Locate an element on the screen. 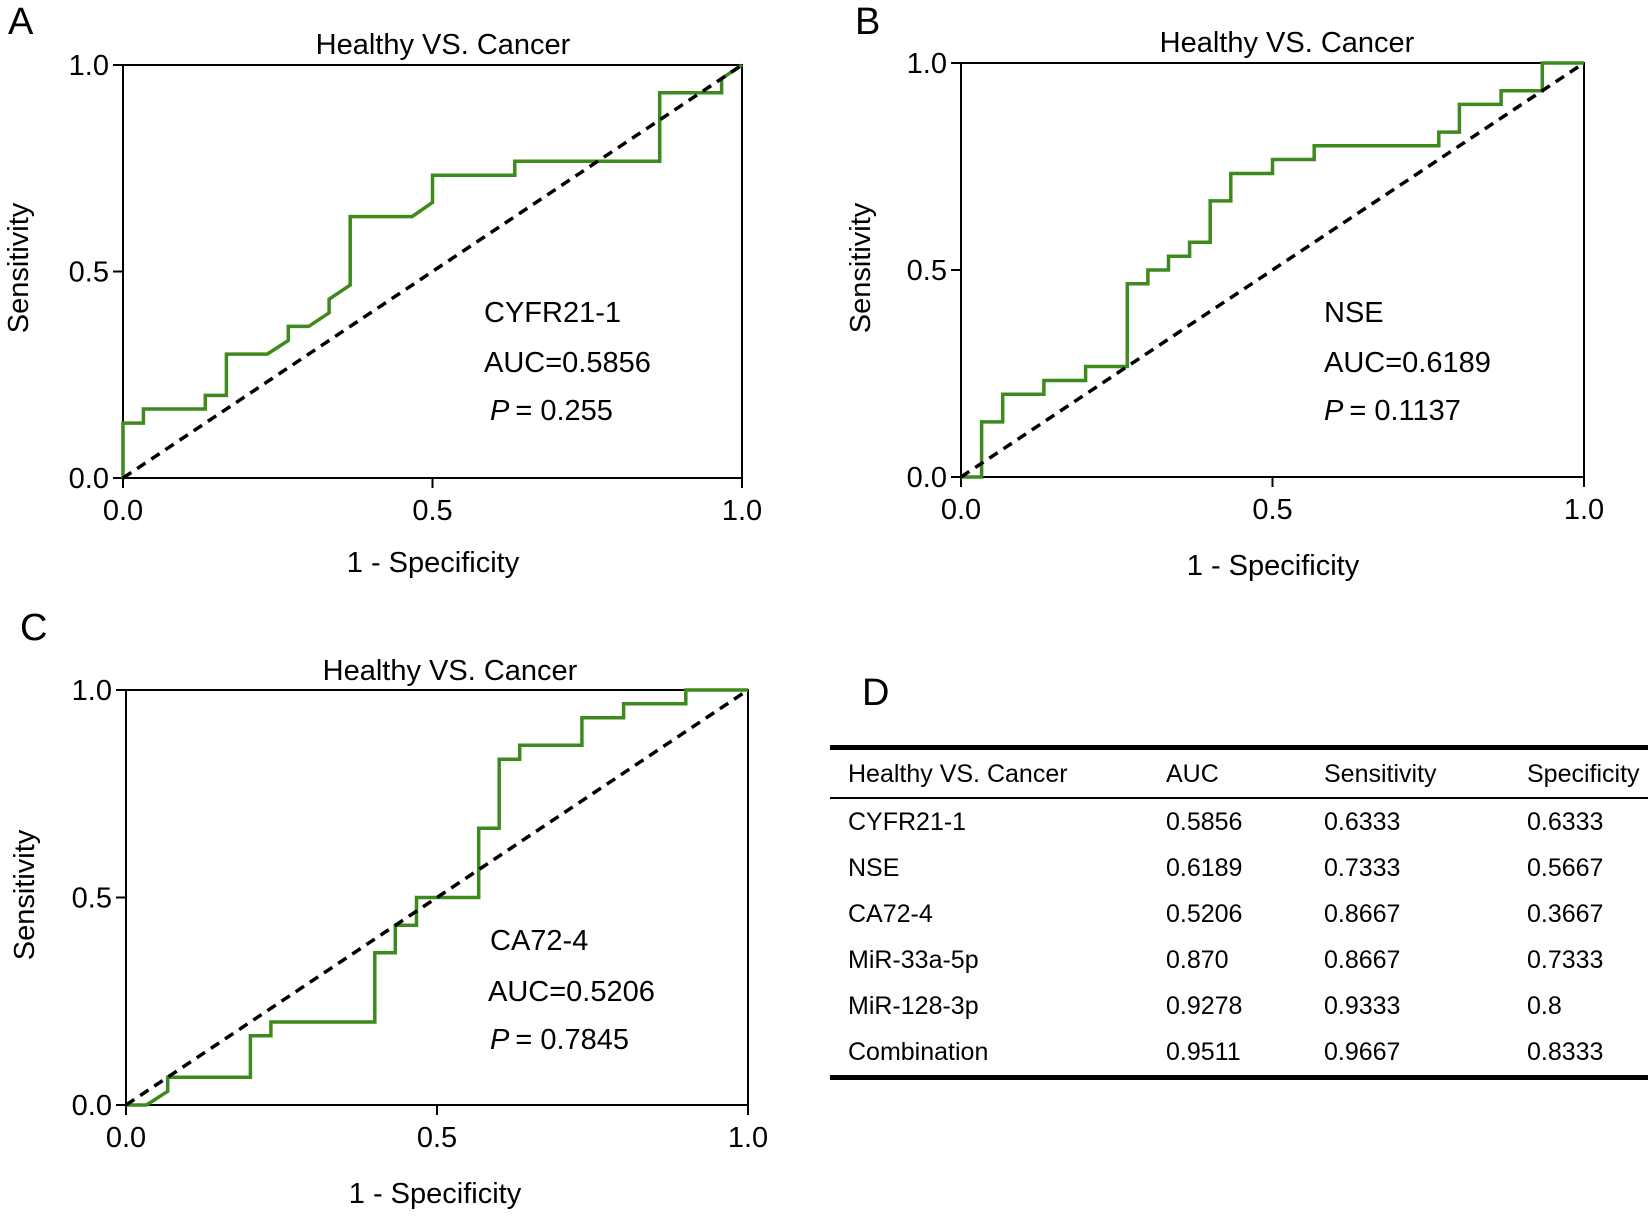  table-row: Combination 0.9511 0.9667 0.8333 is located at coordinates (1239, 1054).